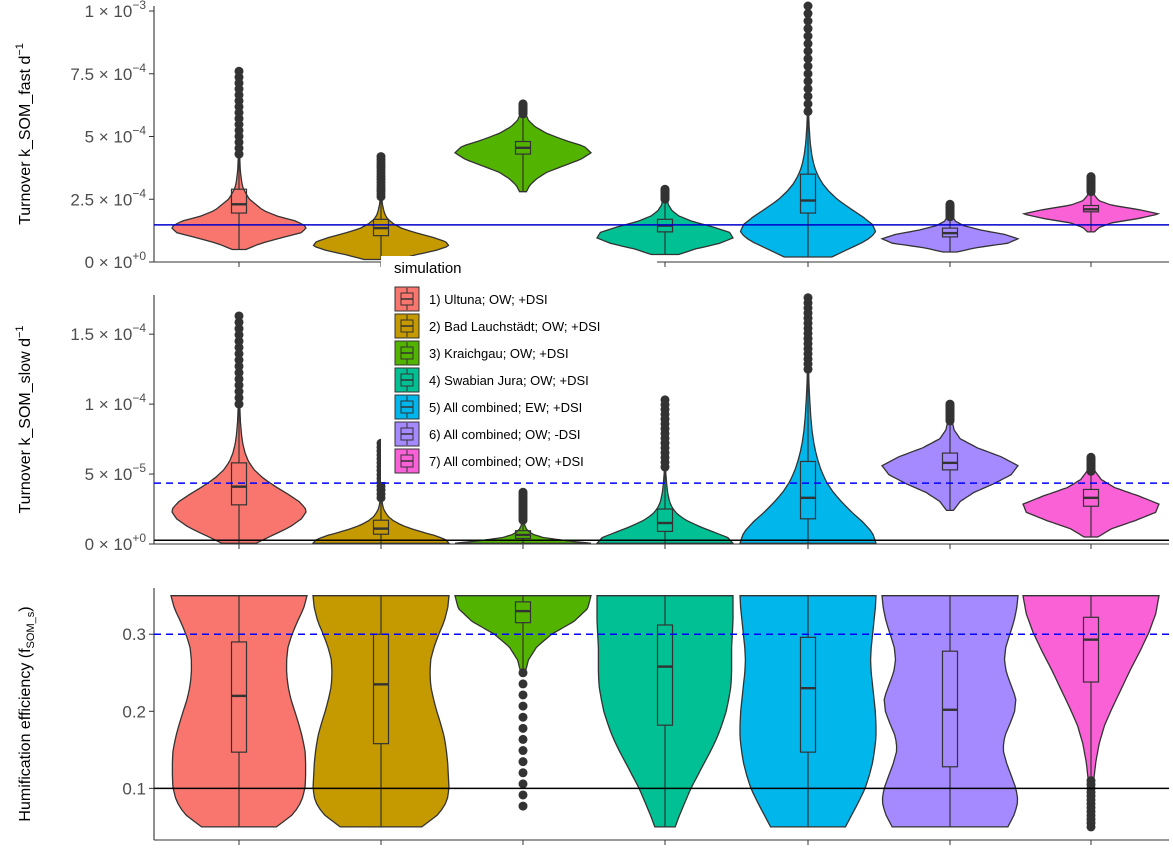 This screenshot has width=1173, height=848. What do you see at coordinates (514, 326) in the screenshot?
I see `legend-label: 2) Bad Lauchstädt; OW; +DSI` at bounding box center [514, 326].